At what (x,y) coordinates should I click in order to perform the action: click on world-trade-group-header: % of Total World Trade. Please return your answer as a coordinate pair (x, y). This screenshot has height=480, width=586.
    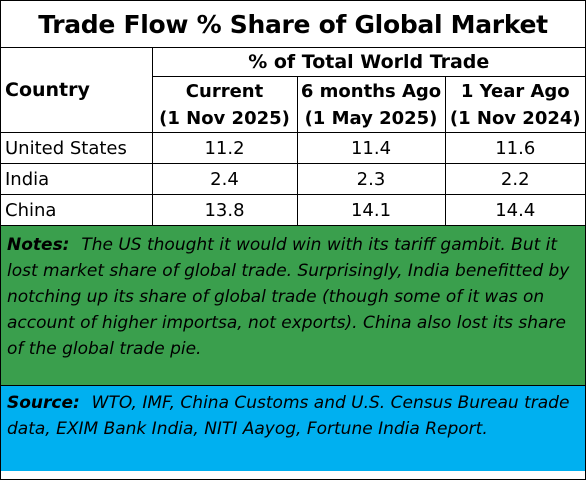
    Looking at the image, I should click on (368, 62).